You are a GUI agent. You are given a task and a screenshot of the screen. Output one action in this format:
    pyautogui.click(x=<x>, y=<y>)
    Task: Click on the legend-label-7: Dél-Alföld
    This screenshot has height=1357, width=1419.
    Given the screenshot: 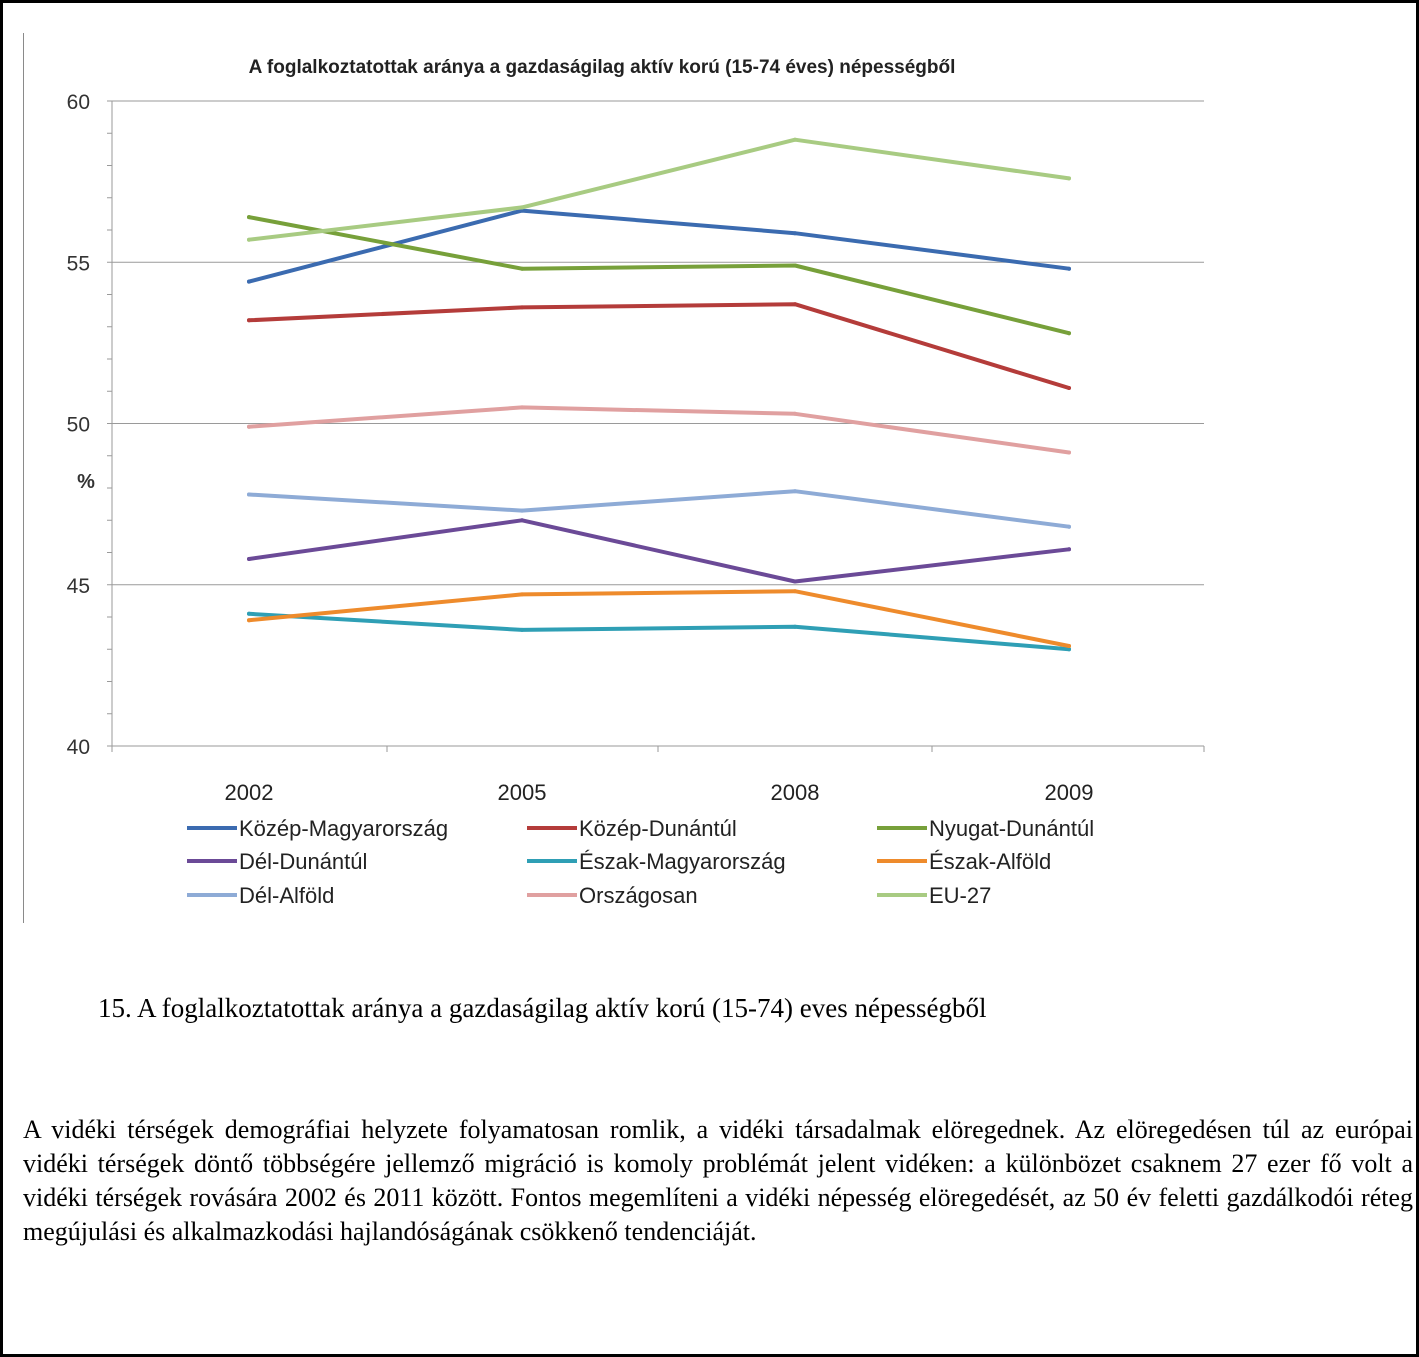 What is the action you would take?
    pyautogui.click(x=286, y=895)
    